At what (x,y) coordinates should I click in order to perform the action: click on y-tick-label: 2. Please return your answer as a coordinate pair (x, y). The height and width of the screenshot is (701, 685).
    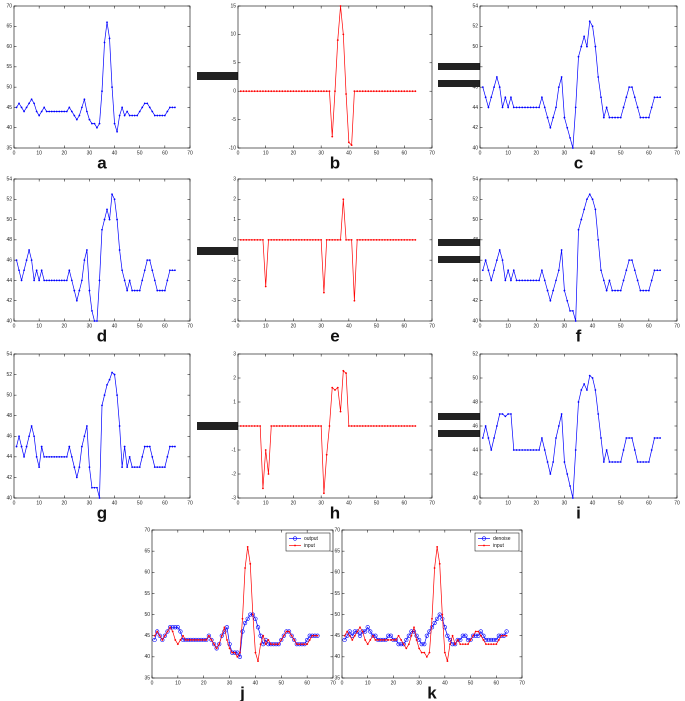
    Looking at the image, I should click on (234, 378).